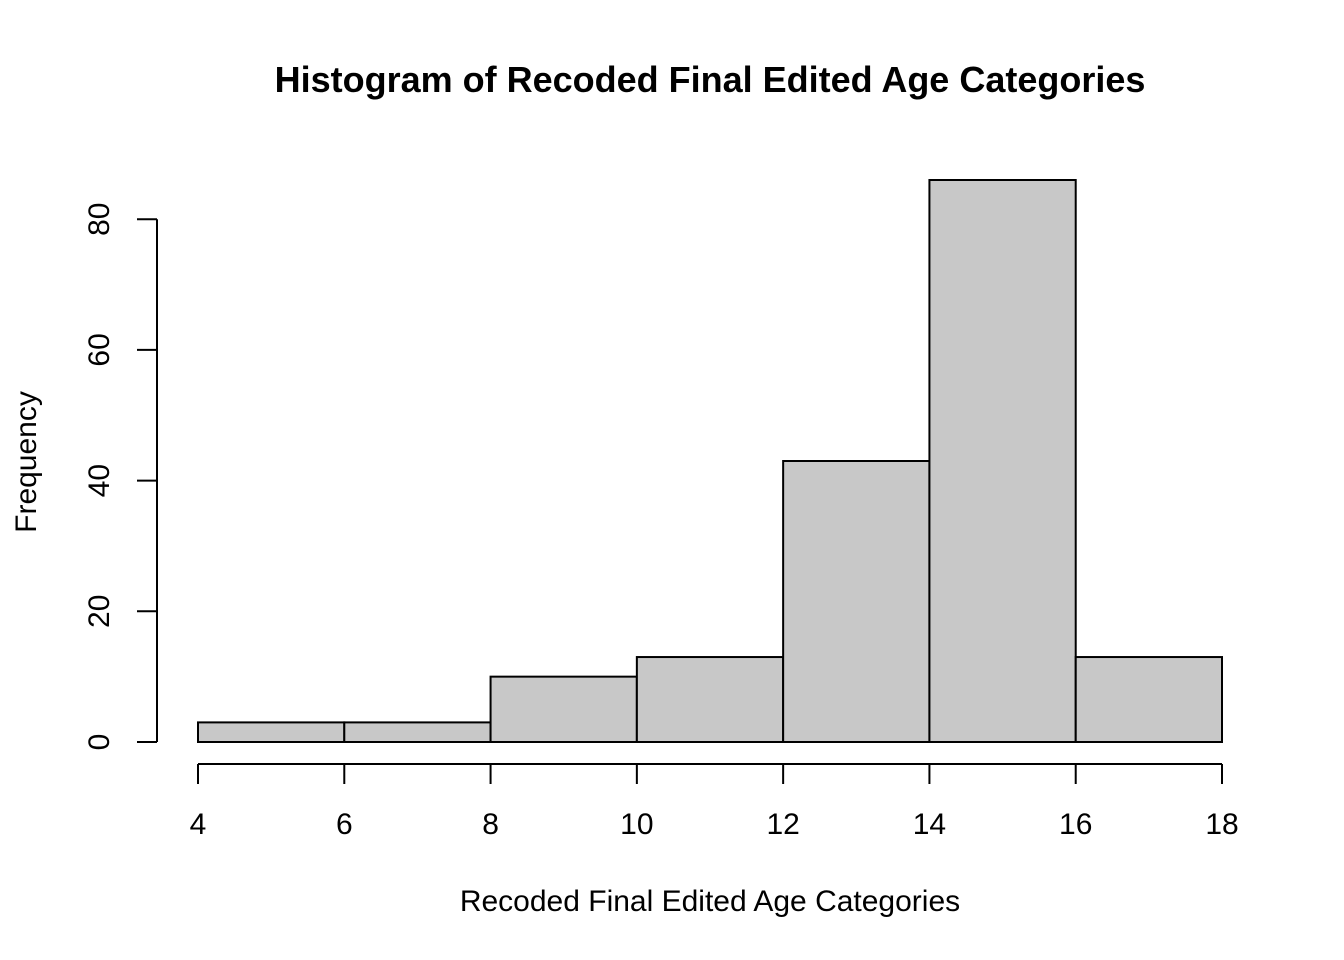 This screenshot has height=960, width=1344. Describe the element at coordinates (1221, 824) in the screenshot. I see `x-tick-label: 18` at that location.